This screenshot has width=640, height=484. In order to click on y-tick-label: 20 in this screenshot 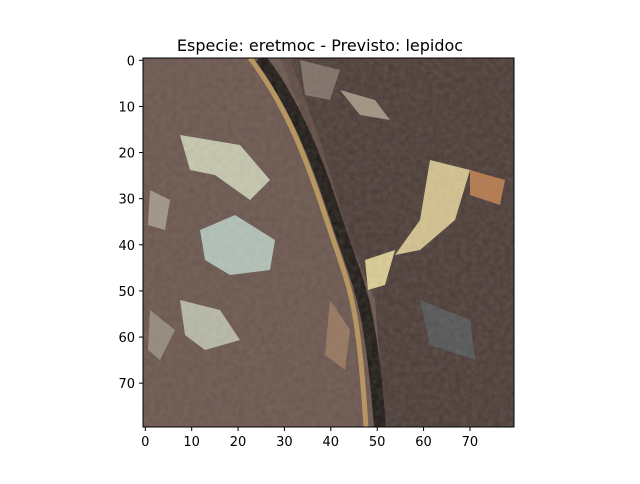, I will do `click(126, 154)`.